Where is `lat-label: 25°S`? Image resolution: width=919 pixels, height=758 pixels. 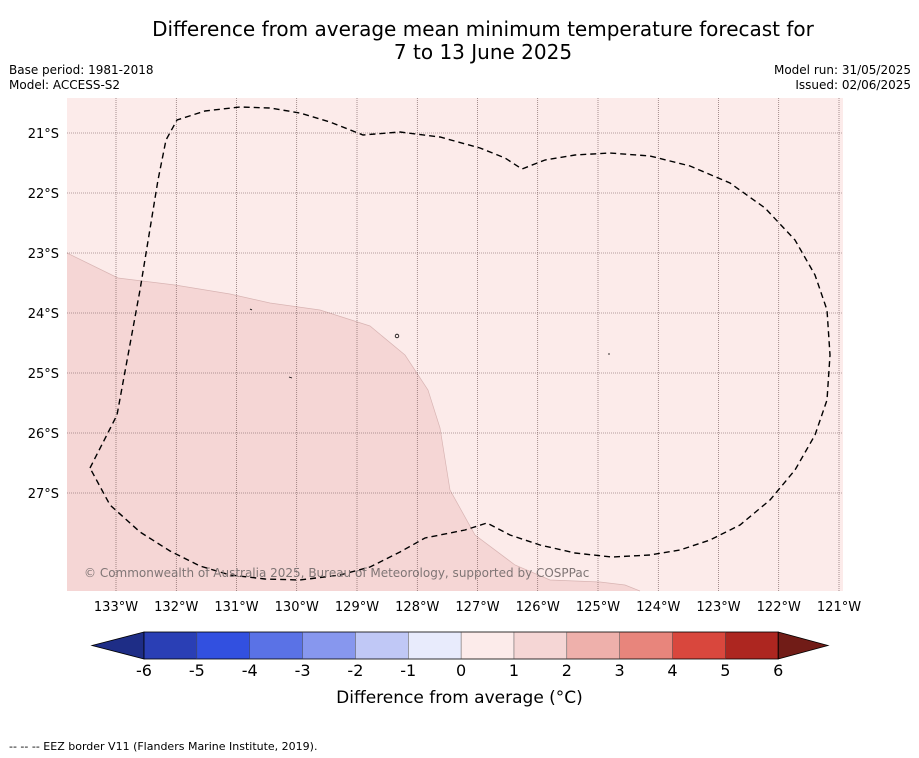
lat-label: 25°S is located at coordinates (43, 374).